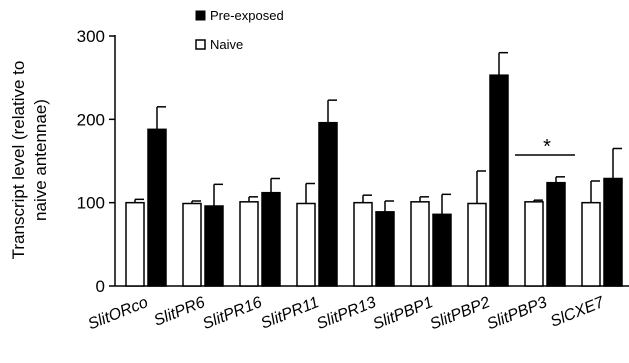 The width and height of the screenshot is (629, 363). Describe the element at coordinates (200, 15) in the screenshot. I see `legend-swatch-pre-exposed` at that location.